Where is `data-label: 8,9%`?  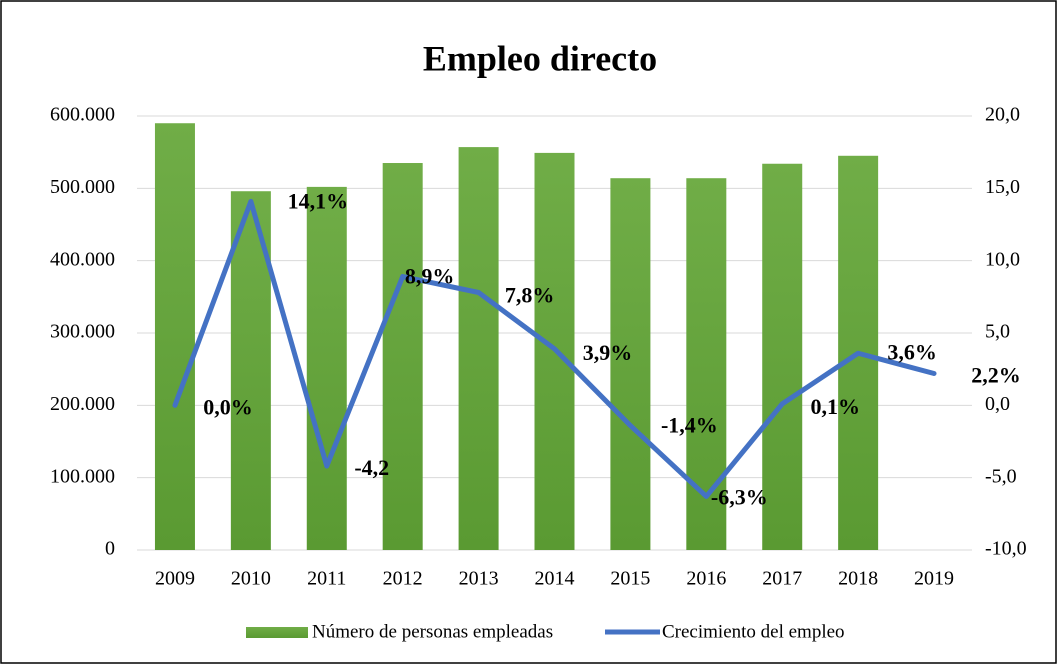
data-label: 8,9% is located at coordinates (430, 276).